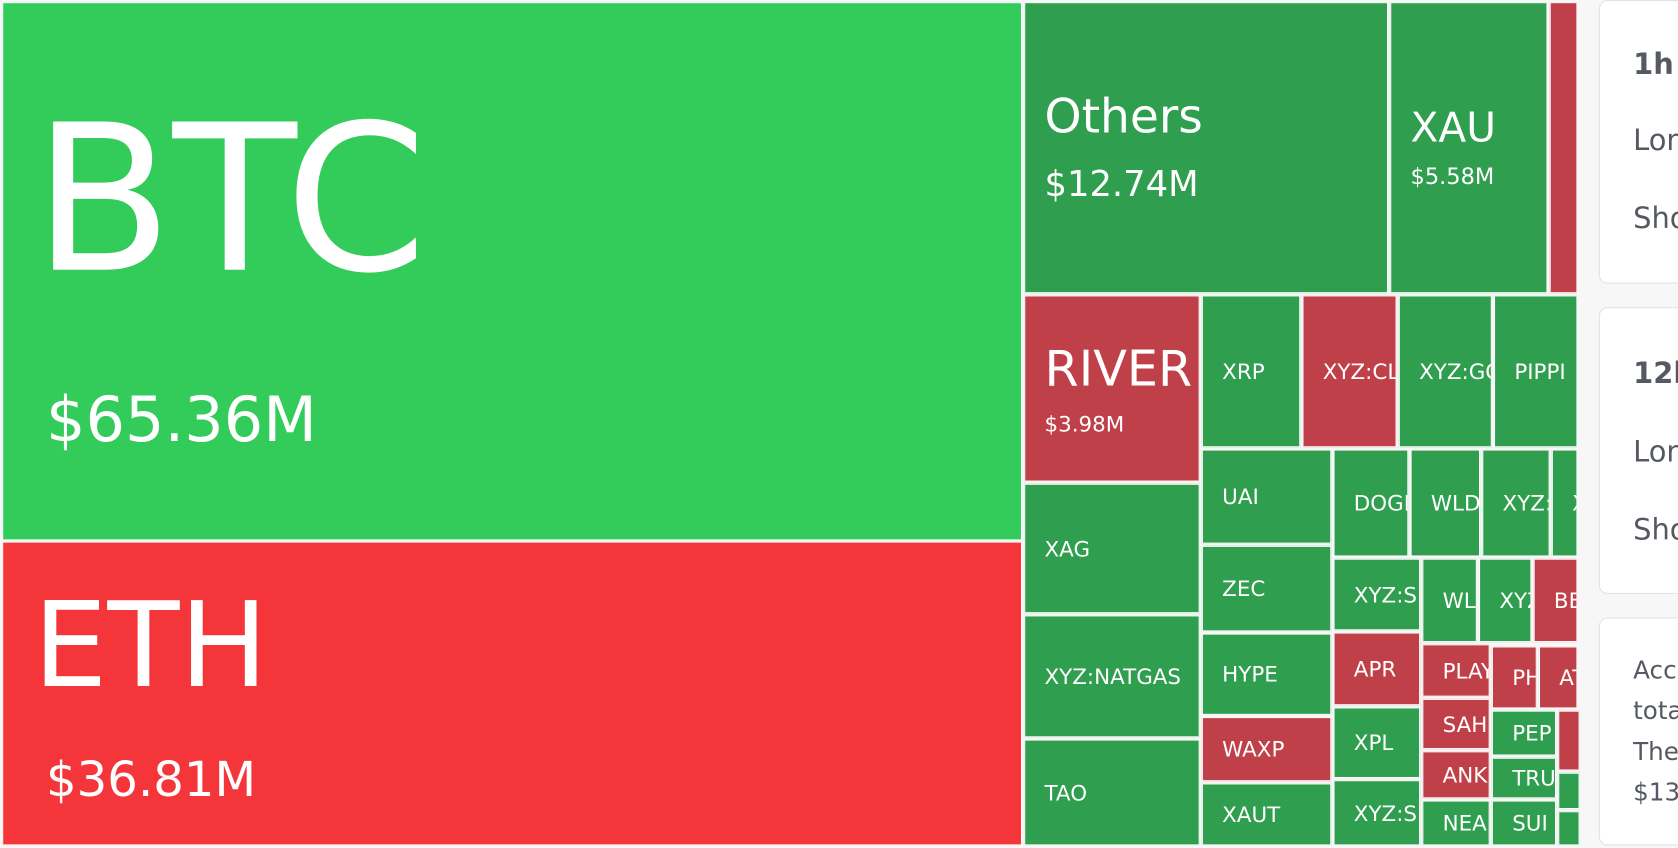  I want to click on tile-label: XYZ:, so click(1526, 503).